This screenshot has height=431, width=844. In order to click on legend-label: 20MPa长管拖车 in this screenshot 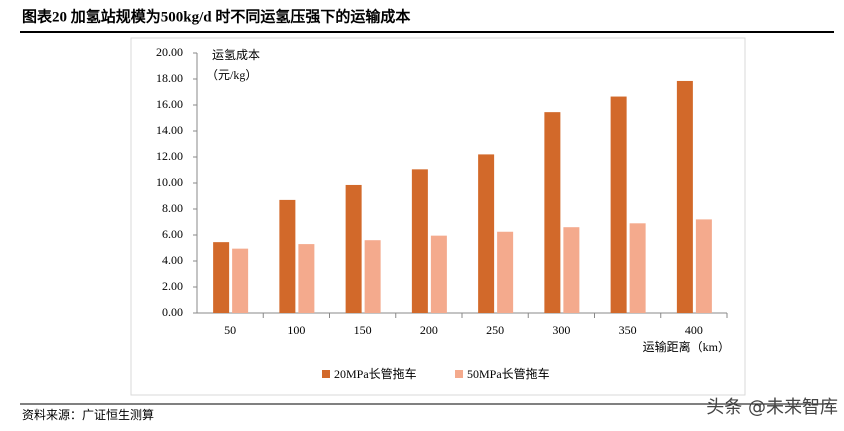, I will do `click(375, 373)`.